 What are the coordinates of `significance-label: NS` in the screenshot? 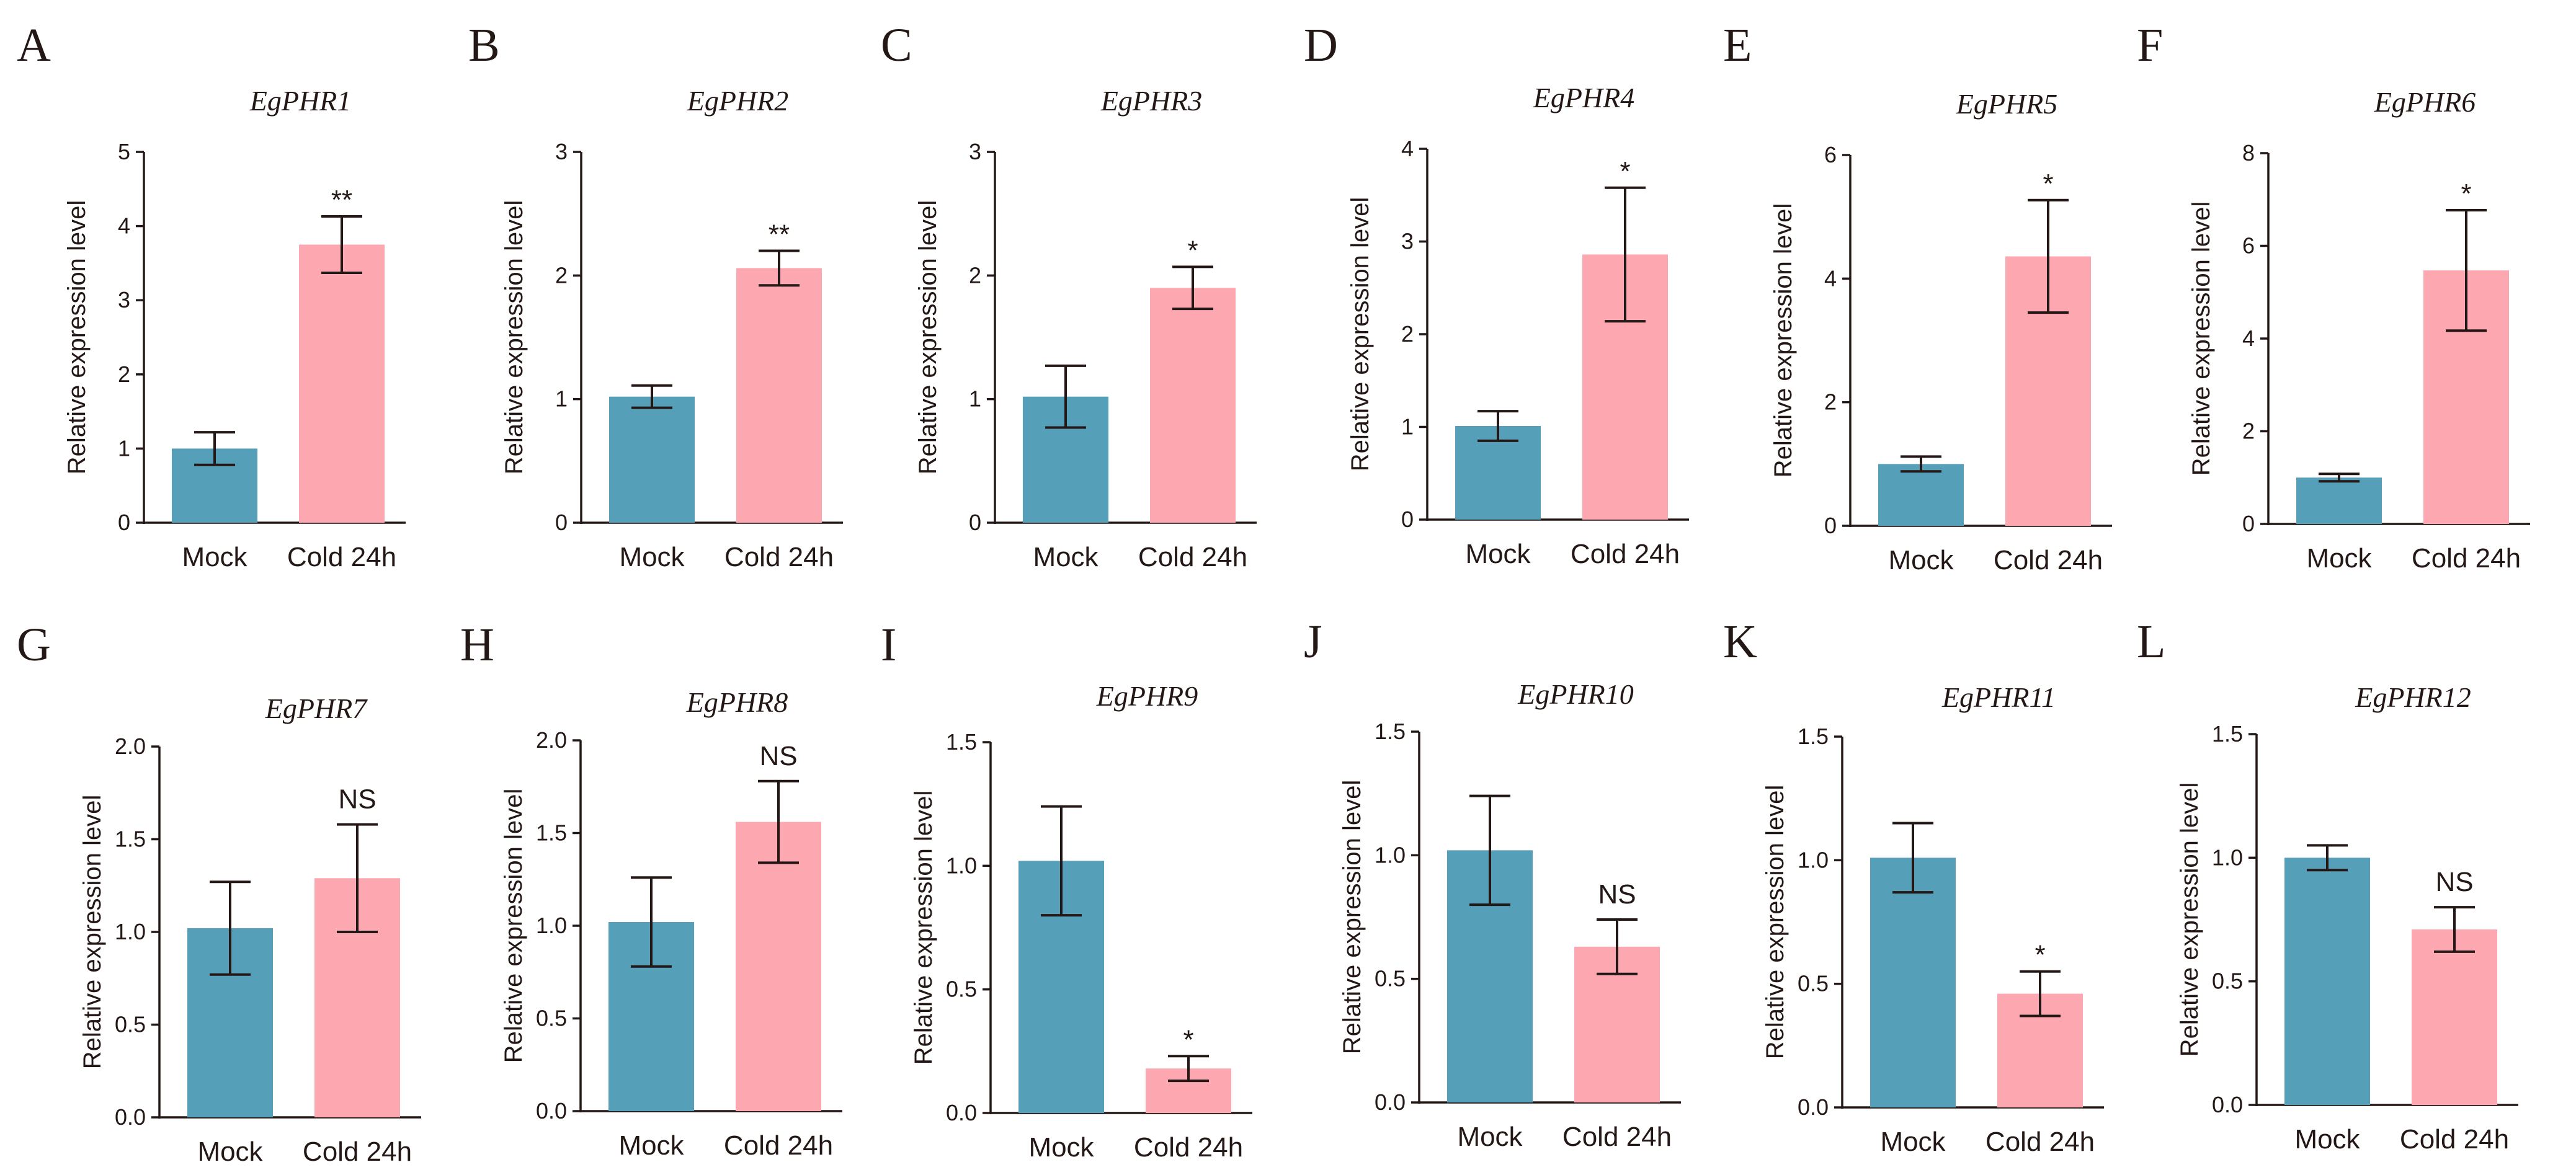 It's located at (357, 799).